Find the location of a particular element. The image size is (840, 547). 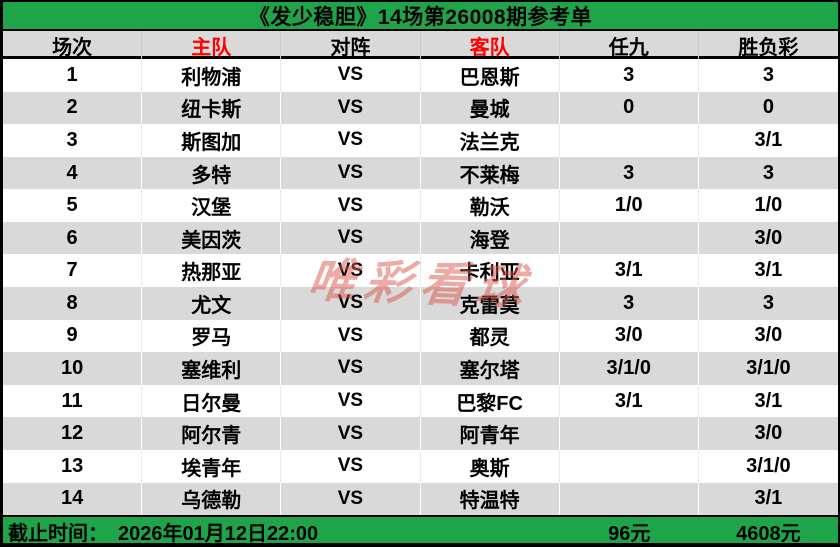

deadline-label: 截止时间： is located at coordinates (58, 534).